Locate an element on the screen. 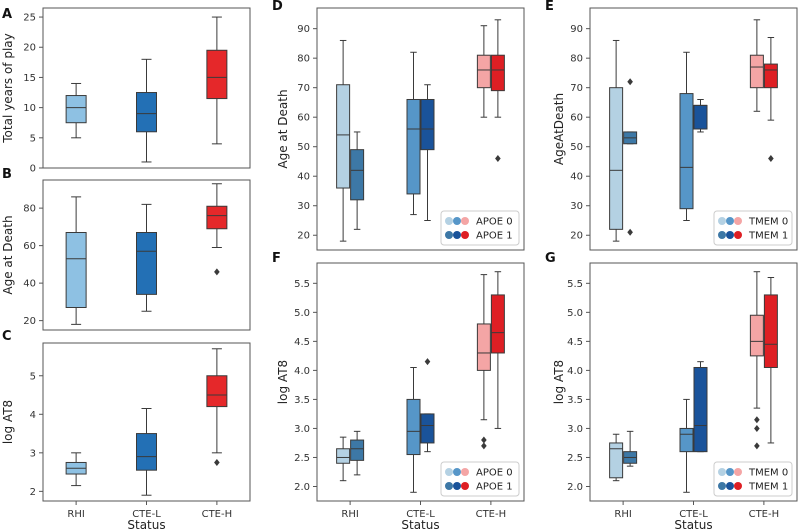 This screenshot has height=530, width=800. y-axis-label: AgeAtDeath is located at coordinates (559, 129).